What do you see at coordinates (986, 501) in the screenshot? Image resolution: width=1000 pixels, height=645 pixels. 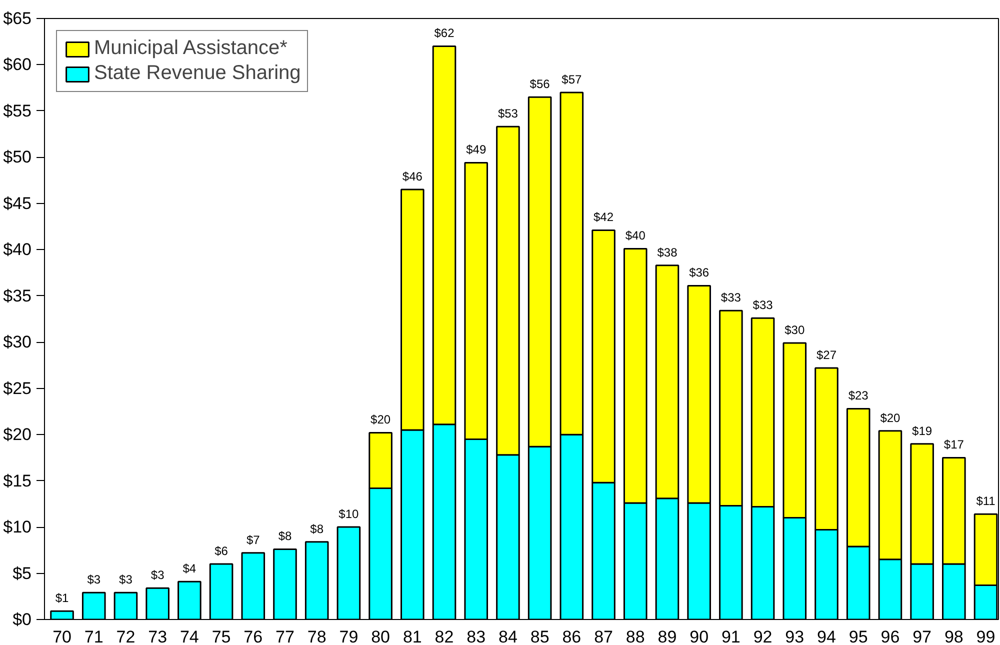 I see `total-label: $11` at bounding box center [986, 501].